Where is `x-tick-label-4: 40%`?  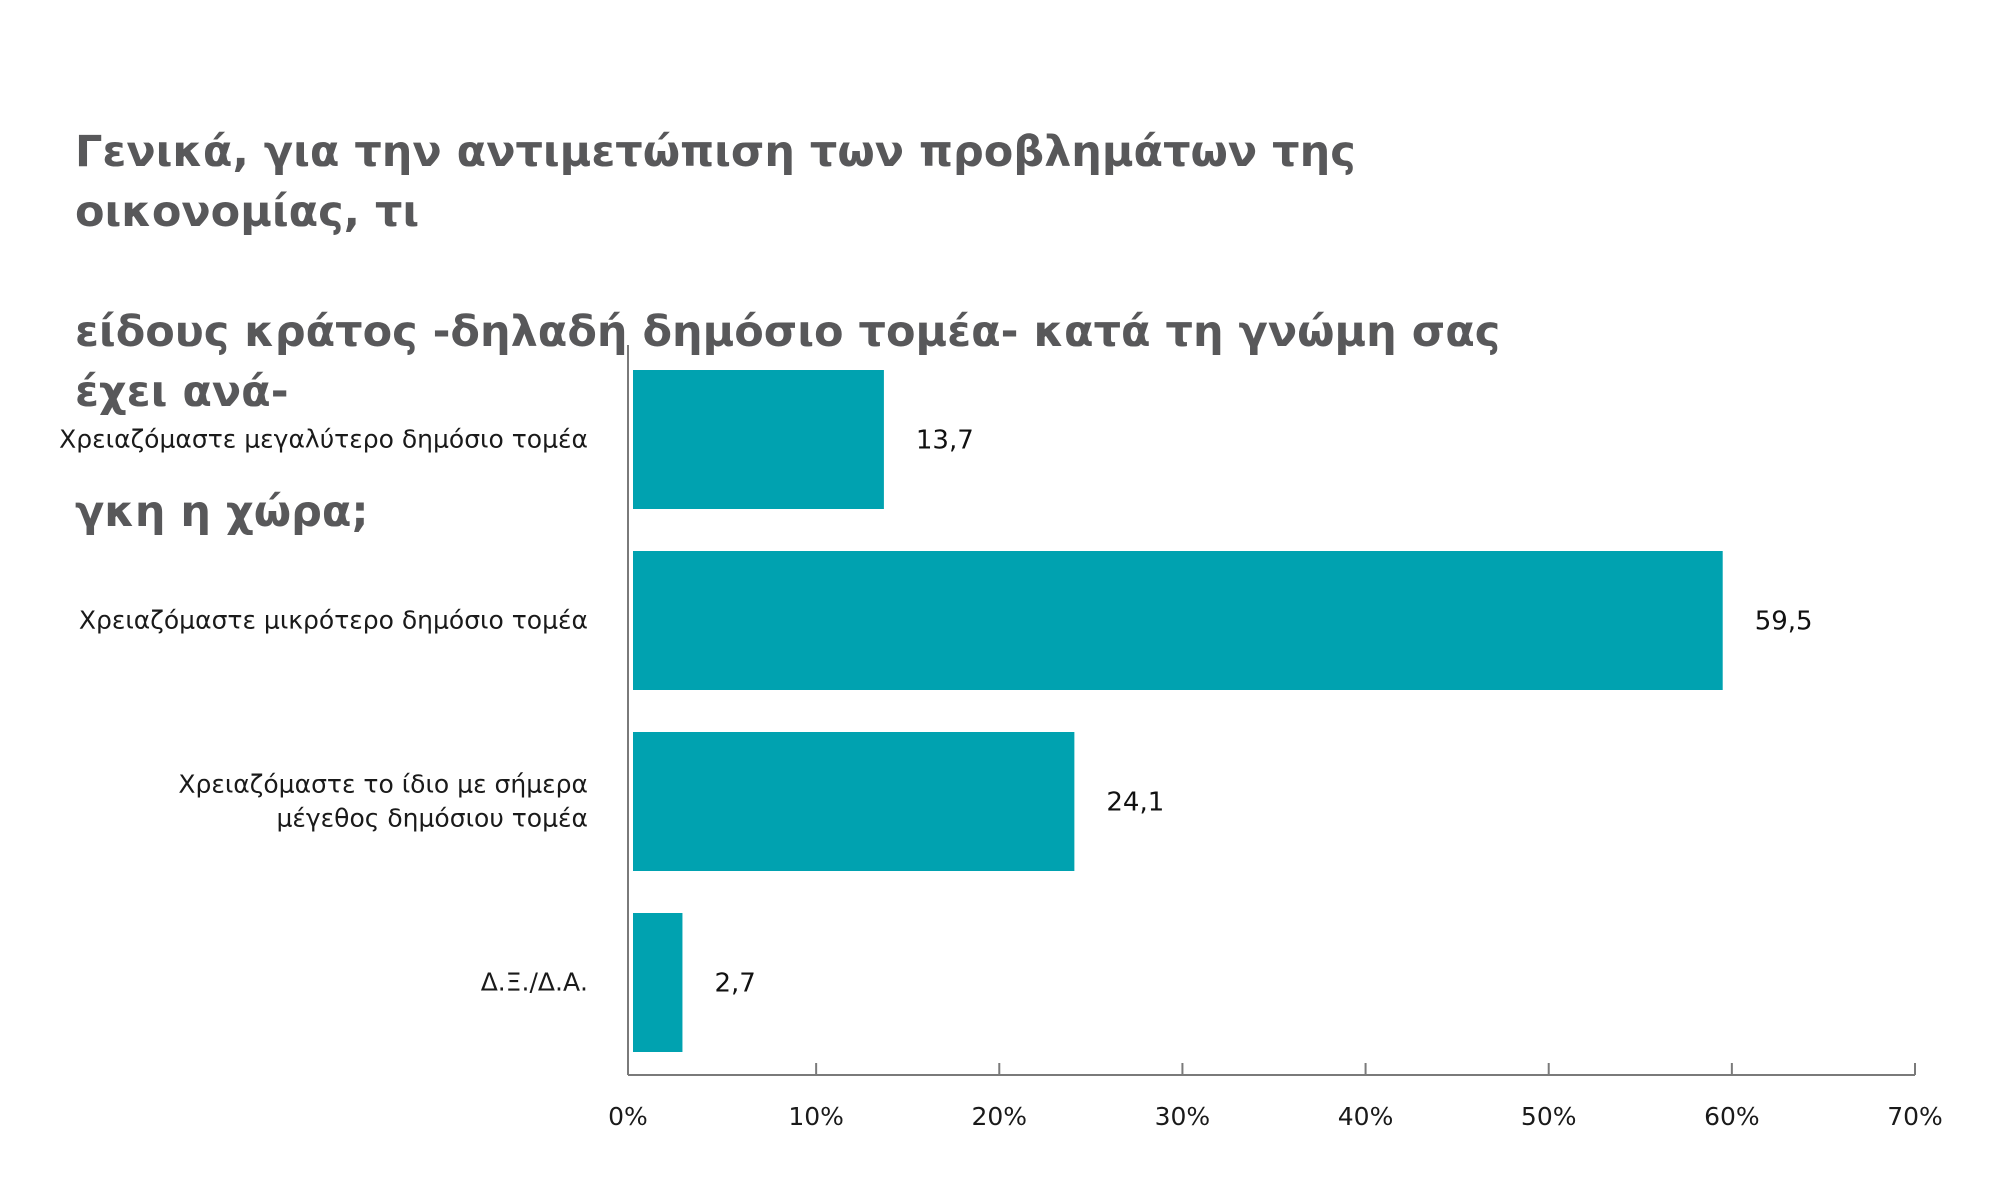
x-tick-label-4: 40% is located at coordinates (1366, 1116).